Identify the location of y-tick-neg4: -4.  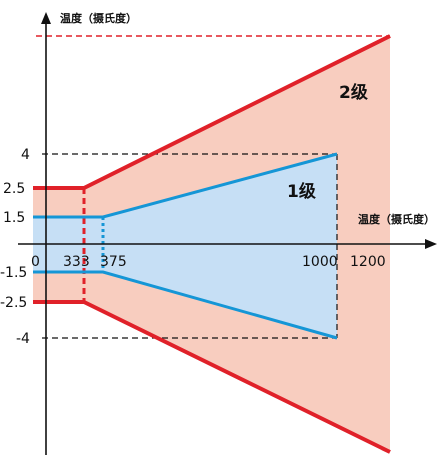
(23, 339).